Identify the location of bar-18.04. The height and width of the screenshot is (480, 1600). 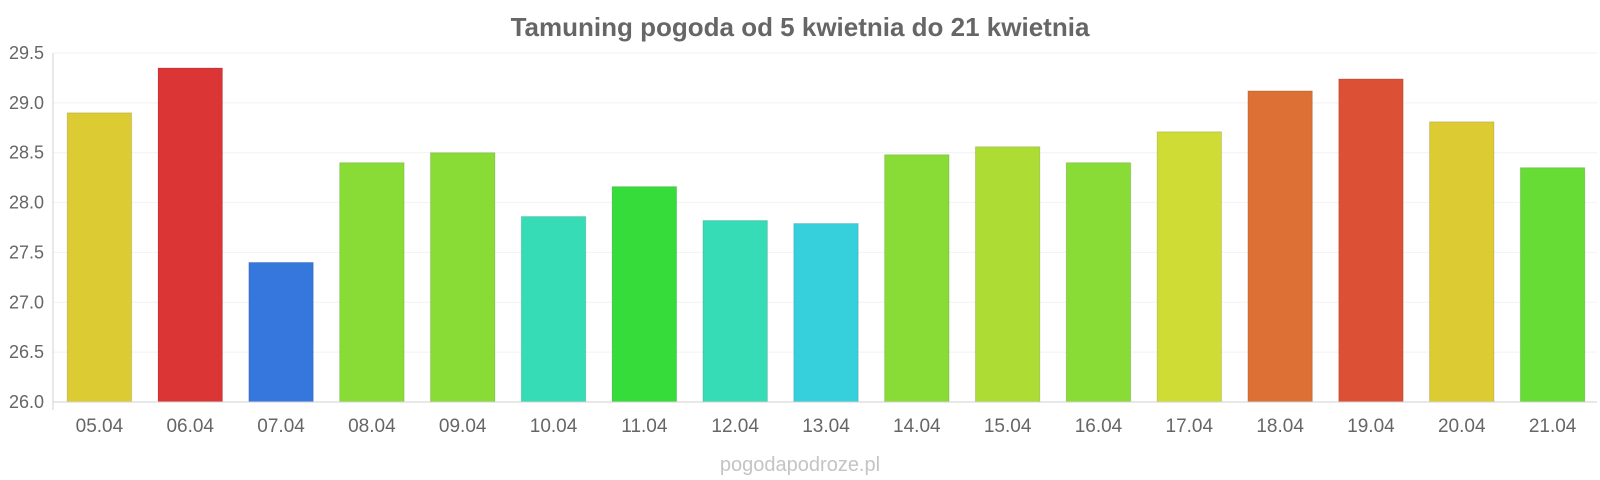
(1280, 246).